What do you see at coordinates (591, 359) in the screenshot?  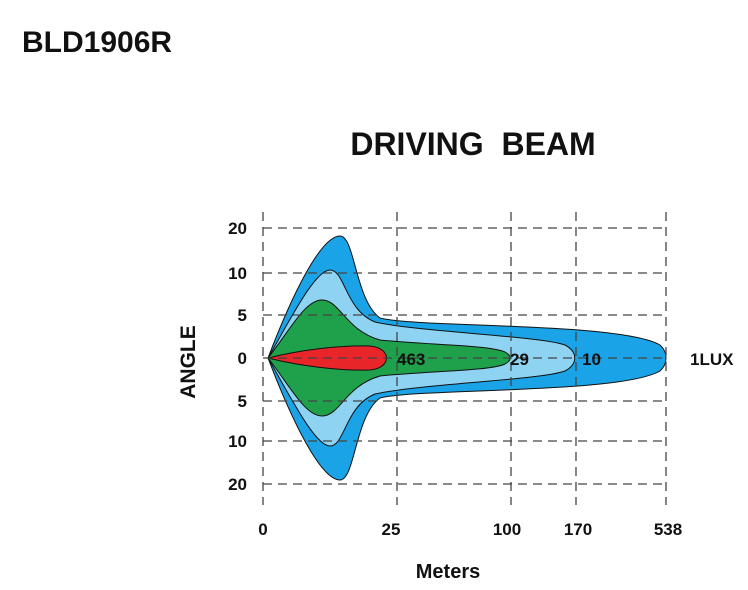 I see `contour-label: 10` at bounding box center [591, 359].